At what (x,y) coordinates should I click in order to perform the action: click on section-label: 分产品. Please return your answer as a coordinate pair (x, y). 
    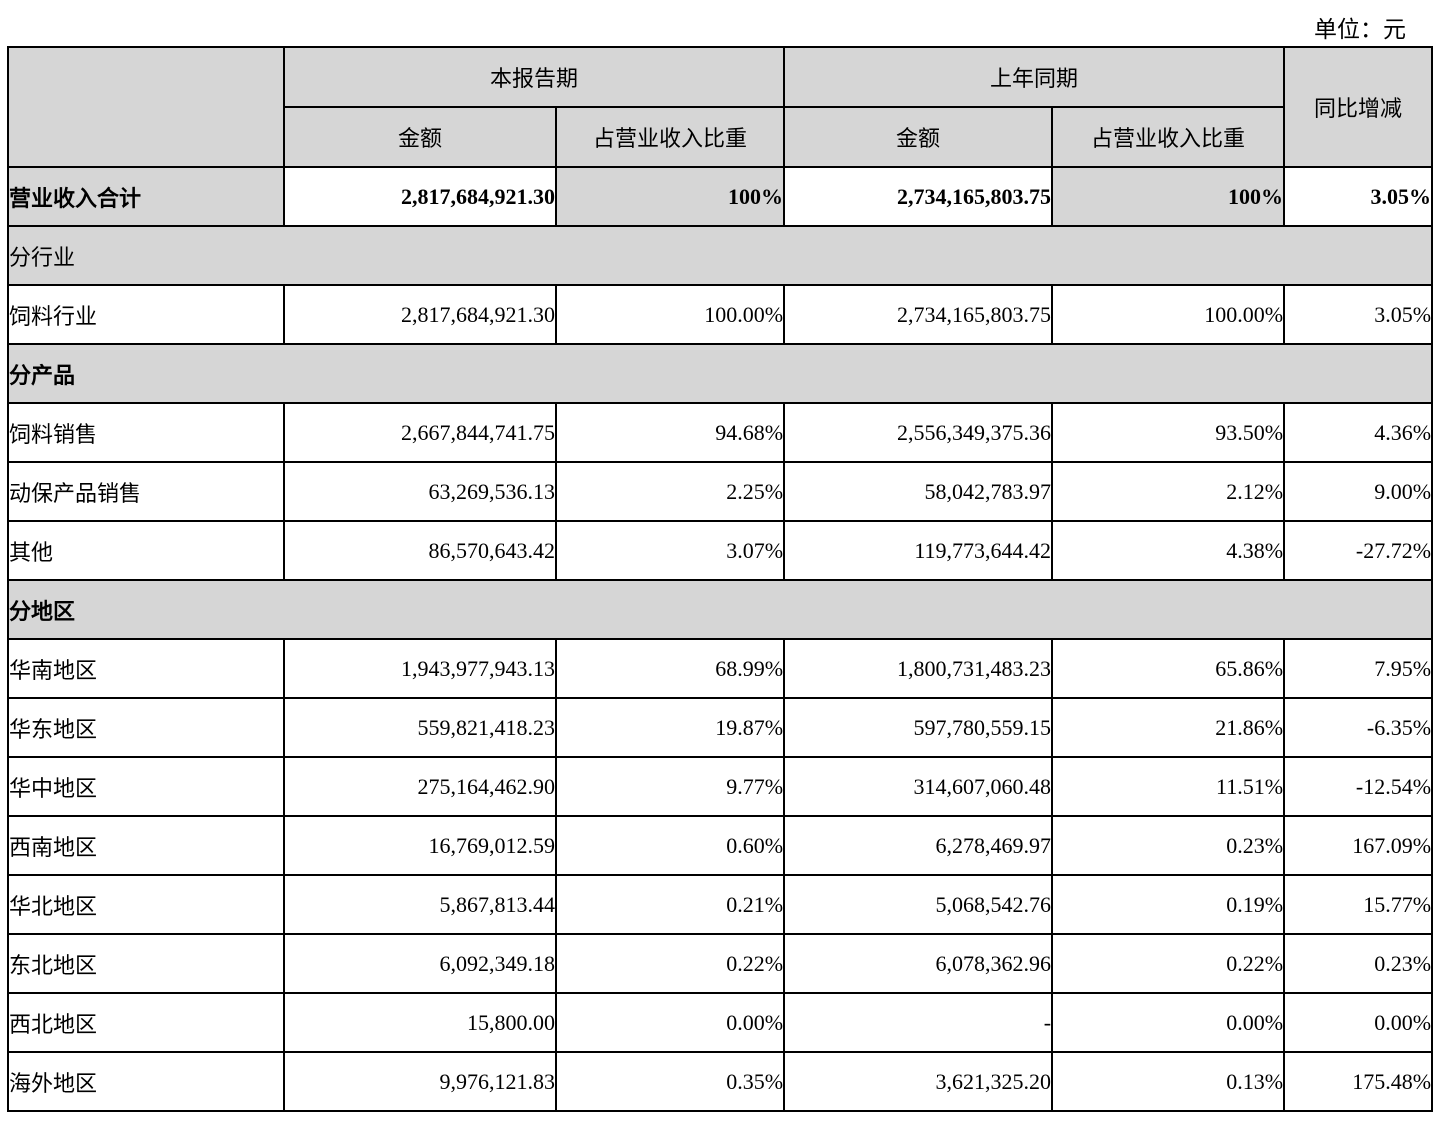
    Looking at the image, I should click on (720, 373).